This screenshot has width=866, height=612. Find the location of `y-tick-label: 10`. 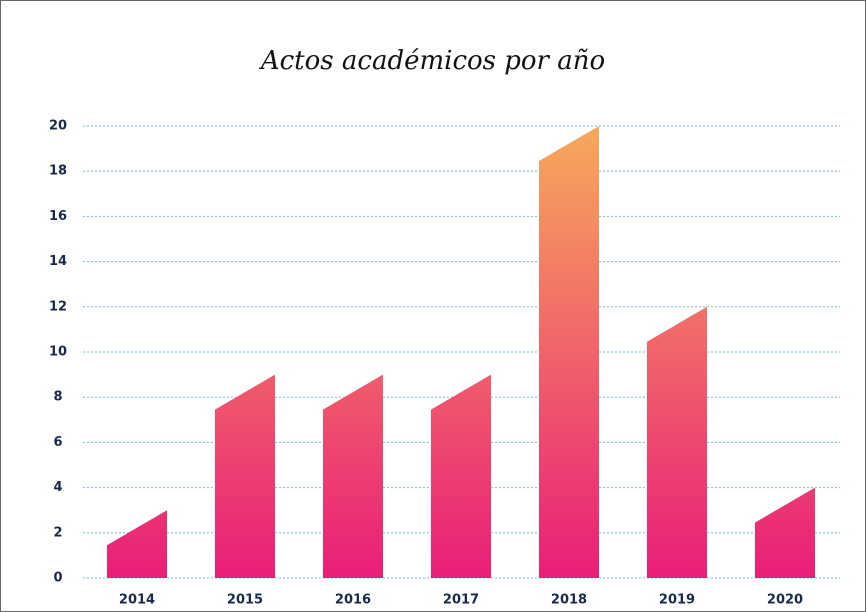

y-tick-label: 10 is located at coordinates (58, 352).